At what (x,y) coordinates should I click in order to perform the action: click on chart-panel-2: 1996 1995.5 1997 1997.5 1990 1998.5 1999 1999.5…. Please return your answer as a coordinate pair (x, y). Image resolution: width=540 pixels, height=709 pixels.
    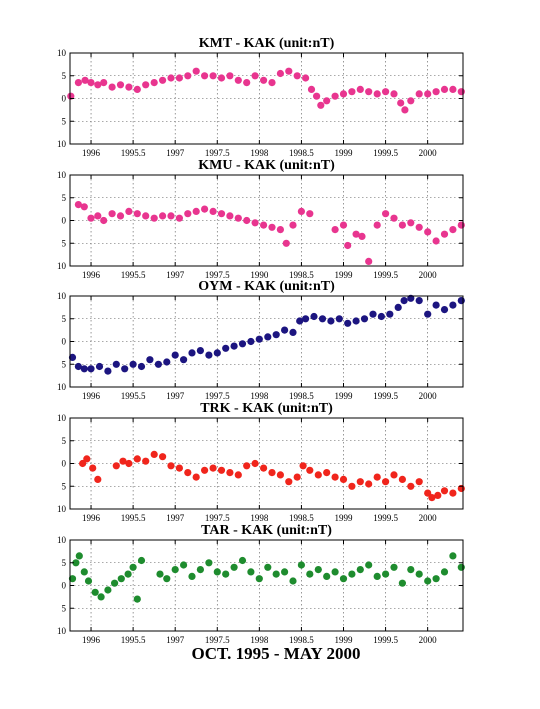
    Looking at the image, I should click on (261, 219).